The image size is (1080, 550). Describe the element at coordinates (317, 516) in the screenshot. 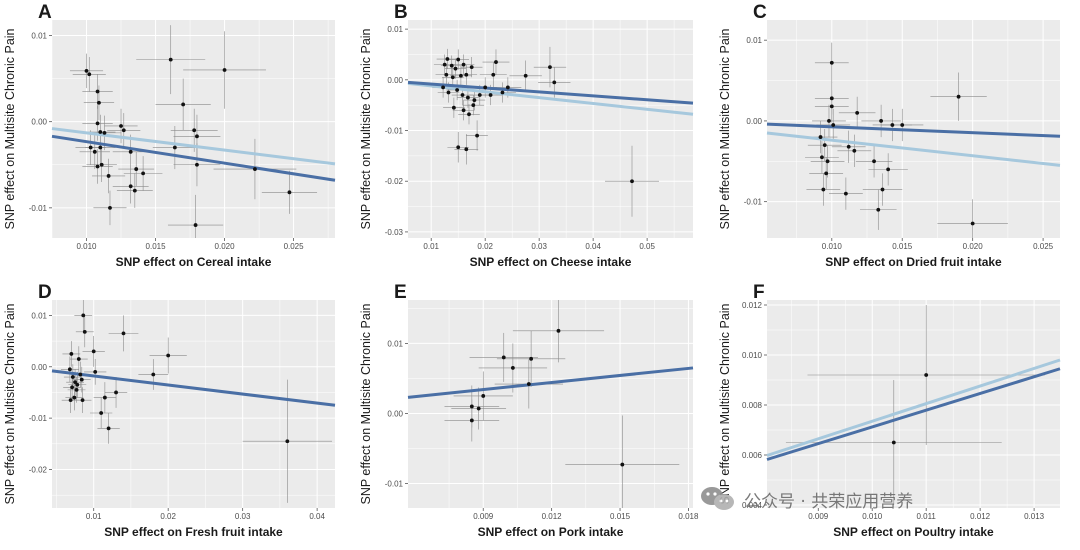

I see `chart-d-x-tick-label: 0.04` at that location.